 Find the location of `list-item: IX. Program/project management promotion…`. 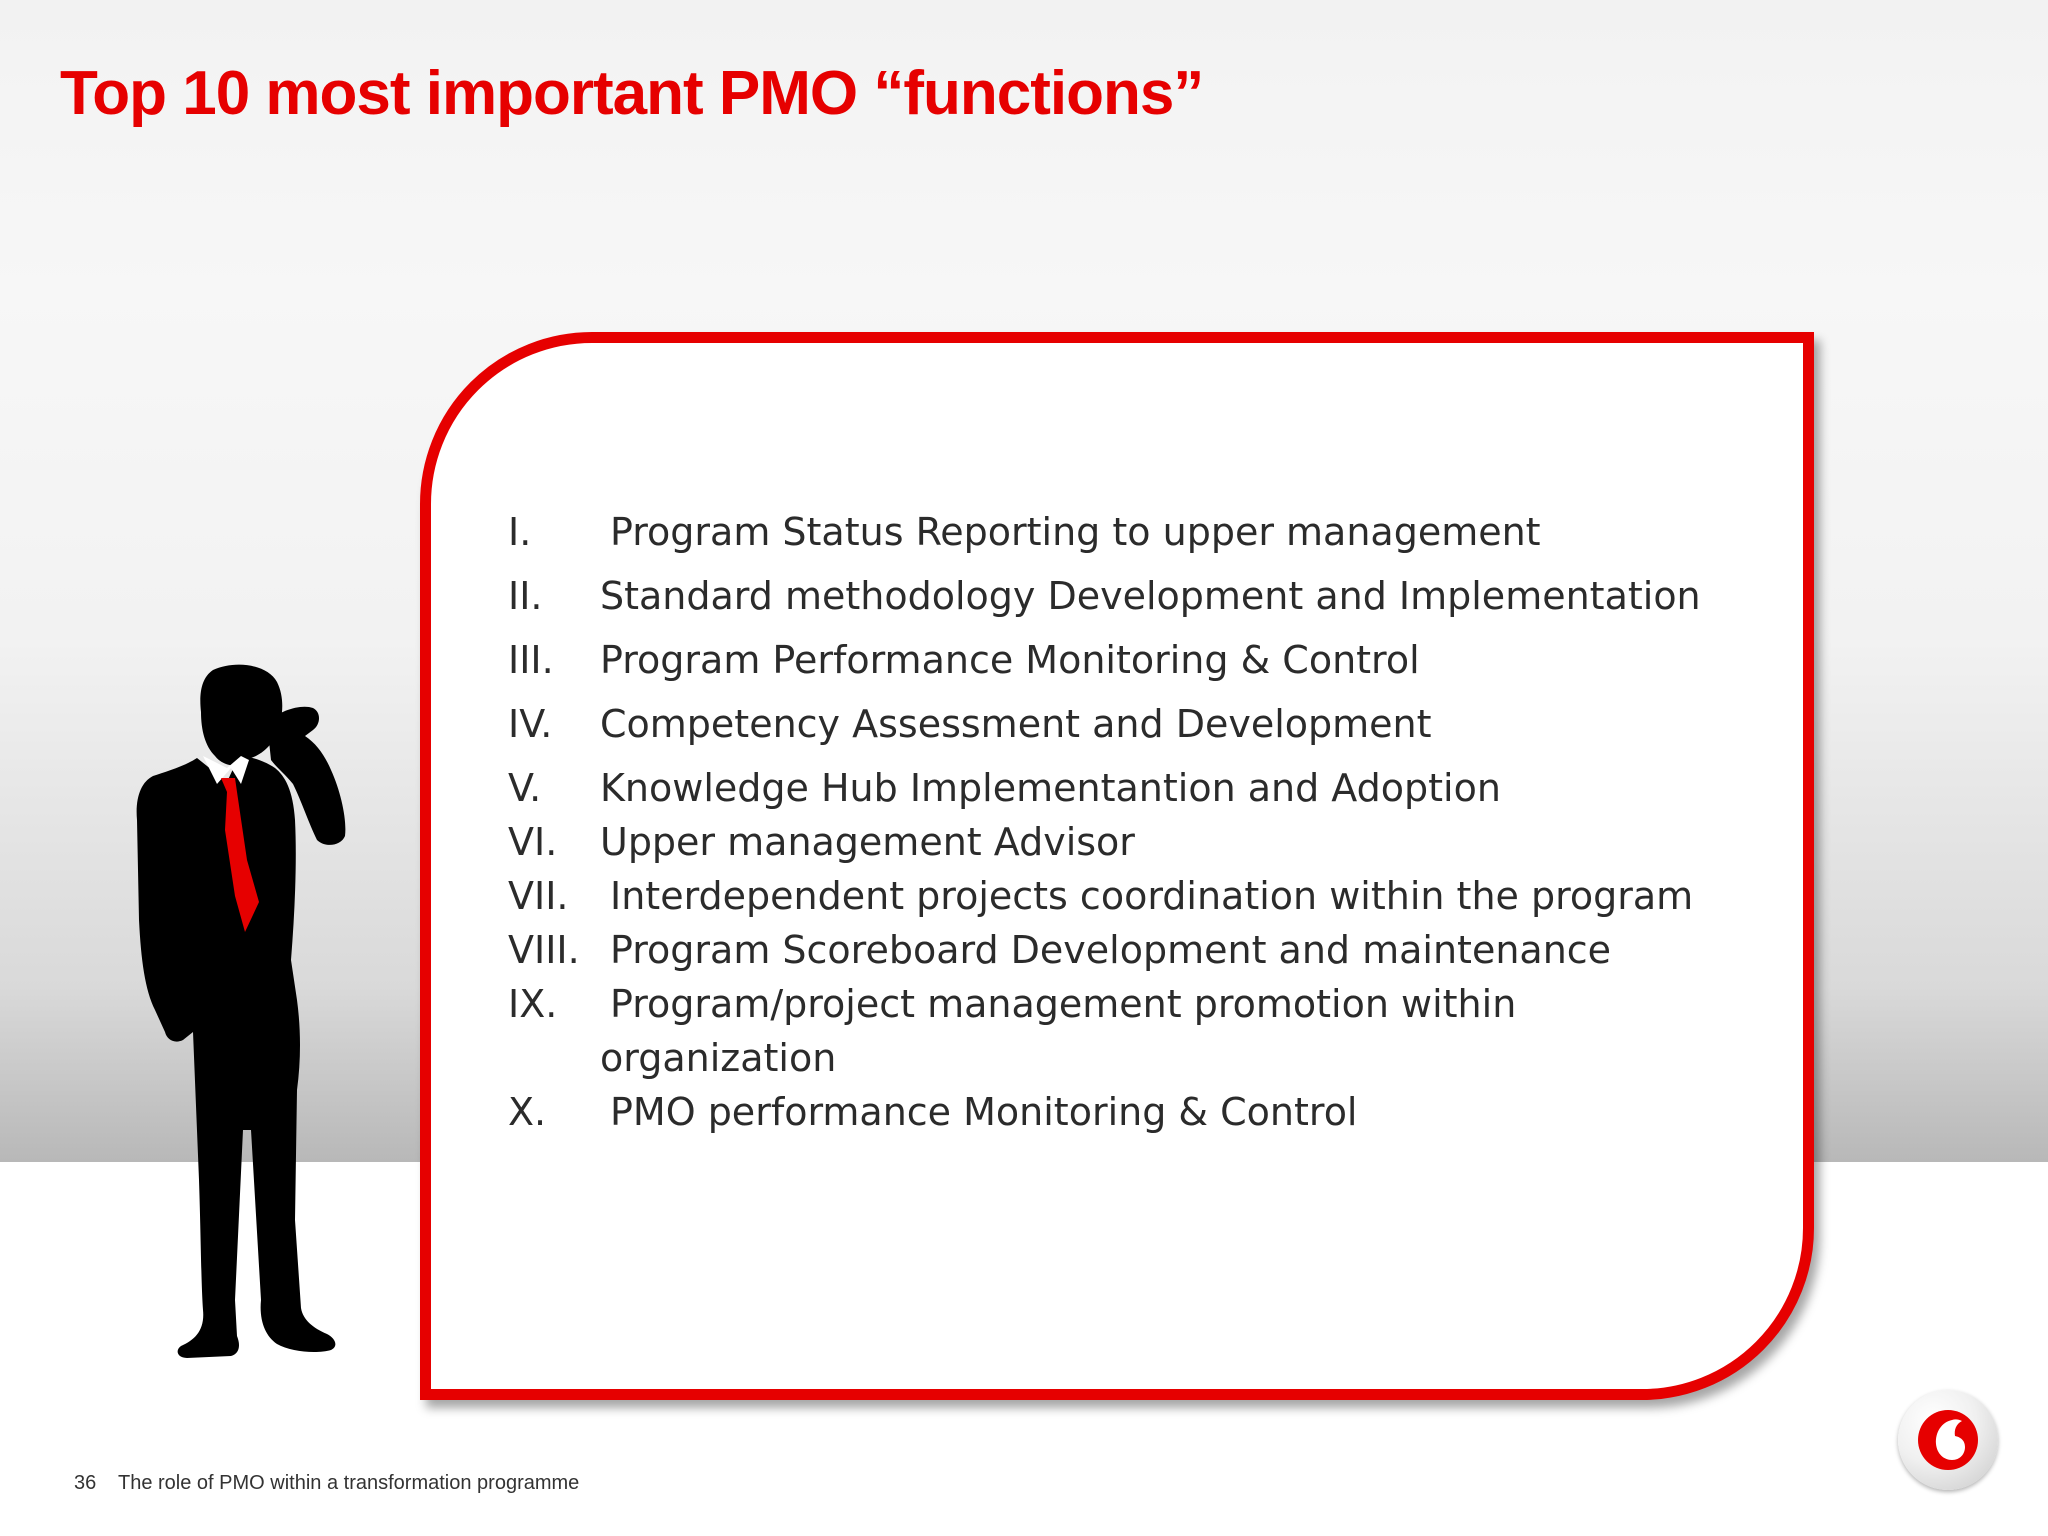

list-item: IX. Program/project management promotion… is located at coordinates (1133, 1031).